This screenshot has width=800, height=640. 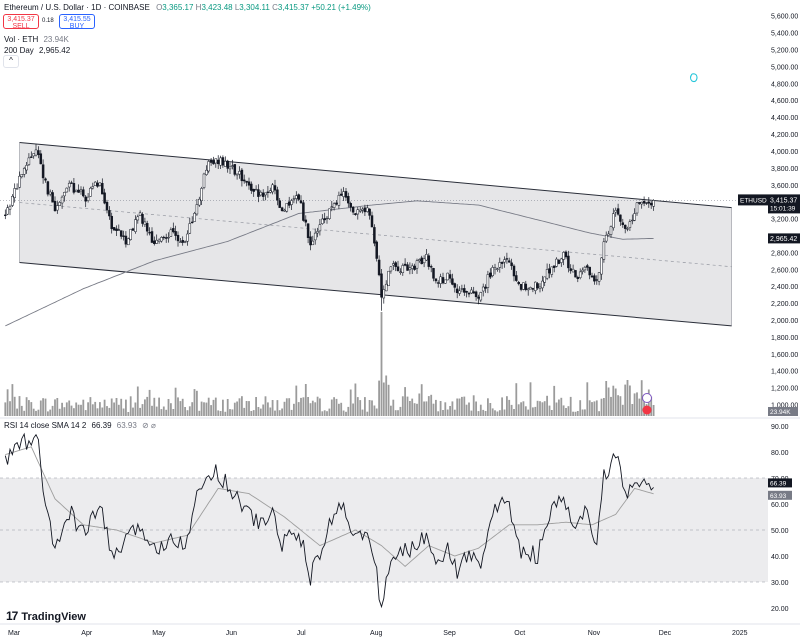 I want to click on price-axis-label: 2,800.00, so click(x=784, y=253).